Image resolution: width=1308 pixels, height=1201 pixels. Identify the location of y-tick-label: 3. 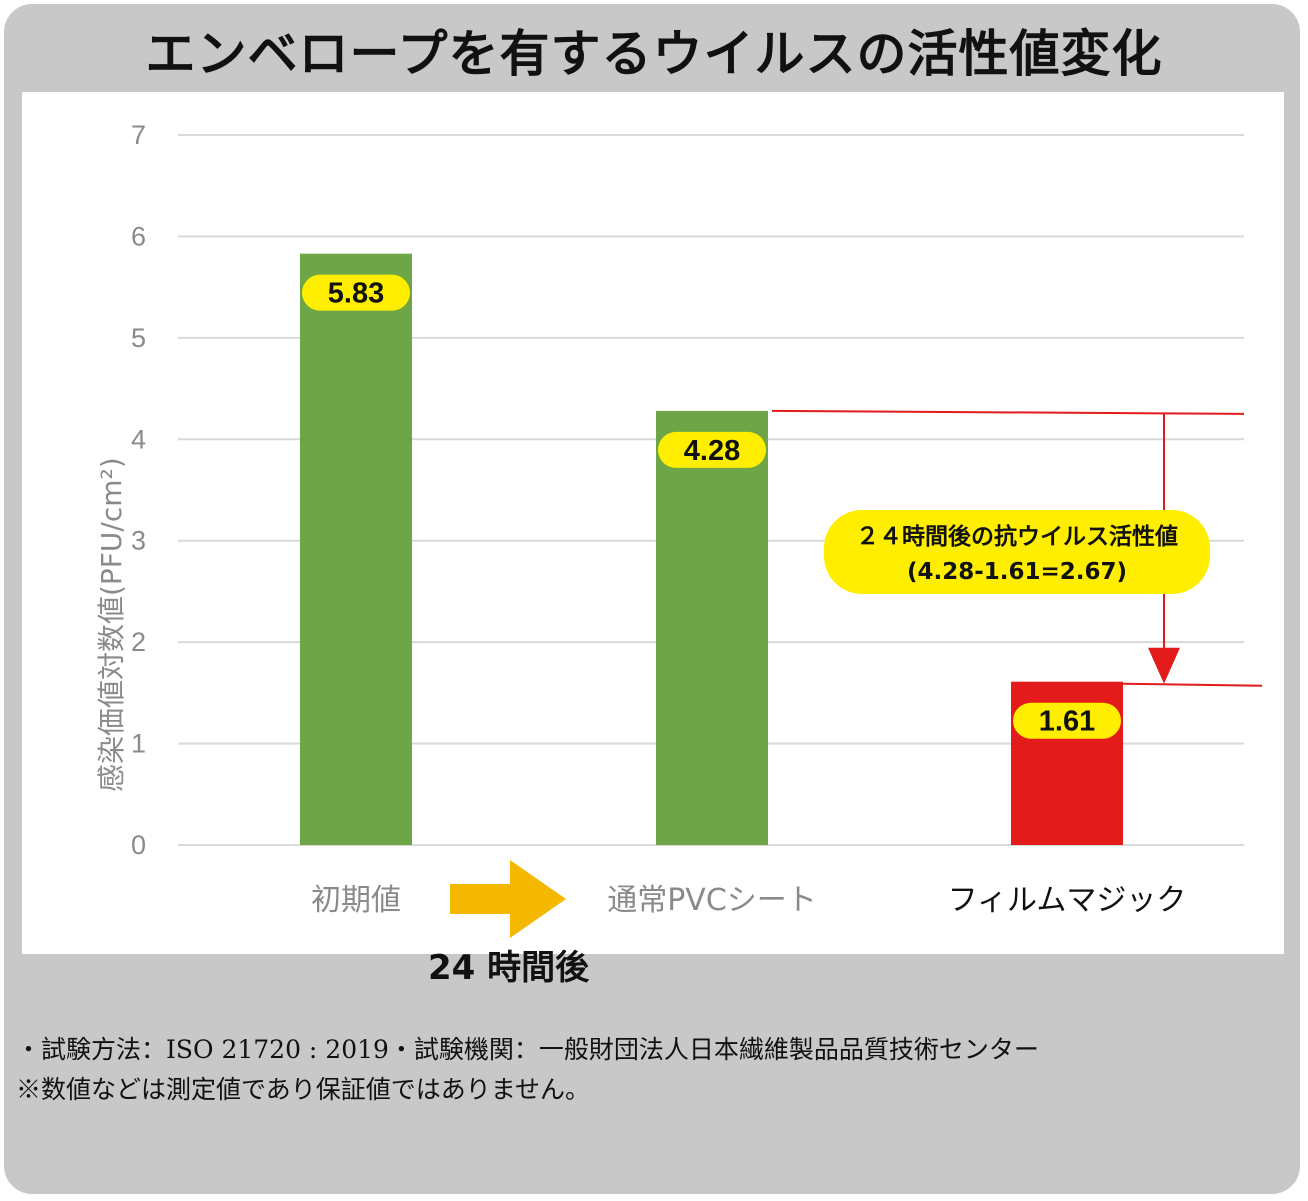
(138, 541).